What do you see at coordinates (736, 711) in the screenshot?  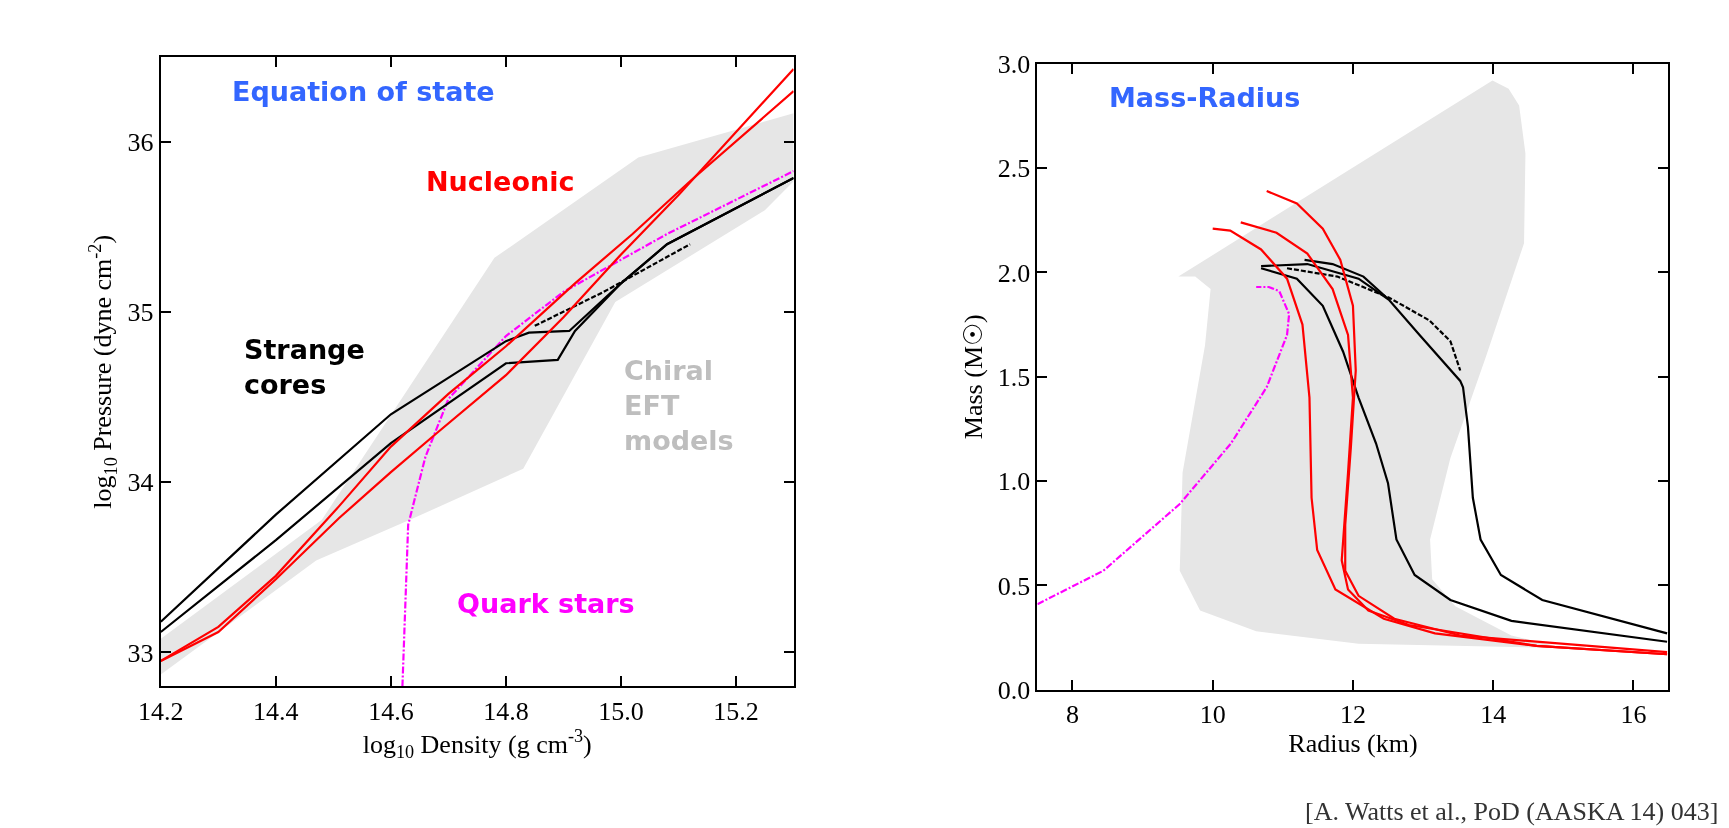 I see `x-tick-label: 15.2` at bounding box center [736, 711].